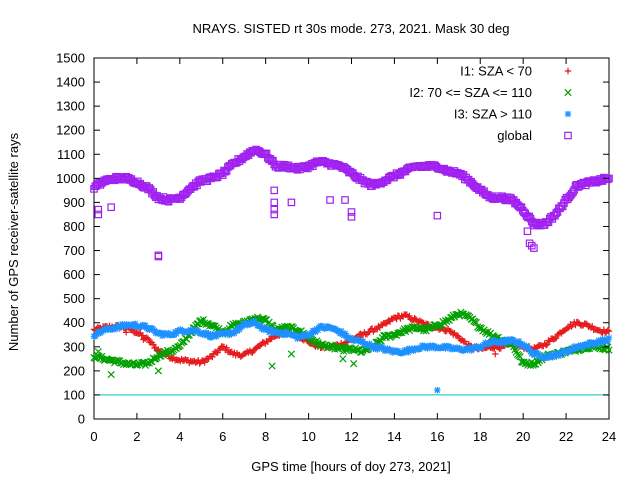 This screenshot has height=480, width=640. I want to click on y-tick-label: 0, so click(81, 419).